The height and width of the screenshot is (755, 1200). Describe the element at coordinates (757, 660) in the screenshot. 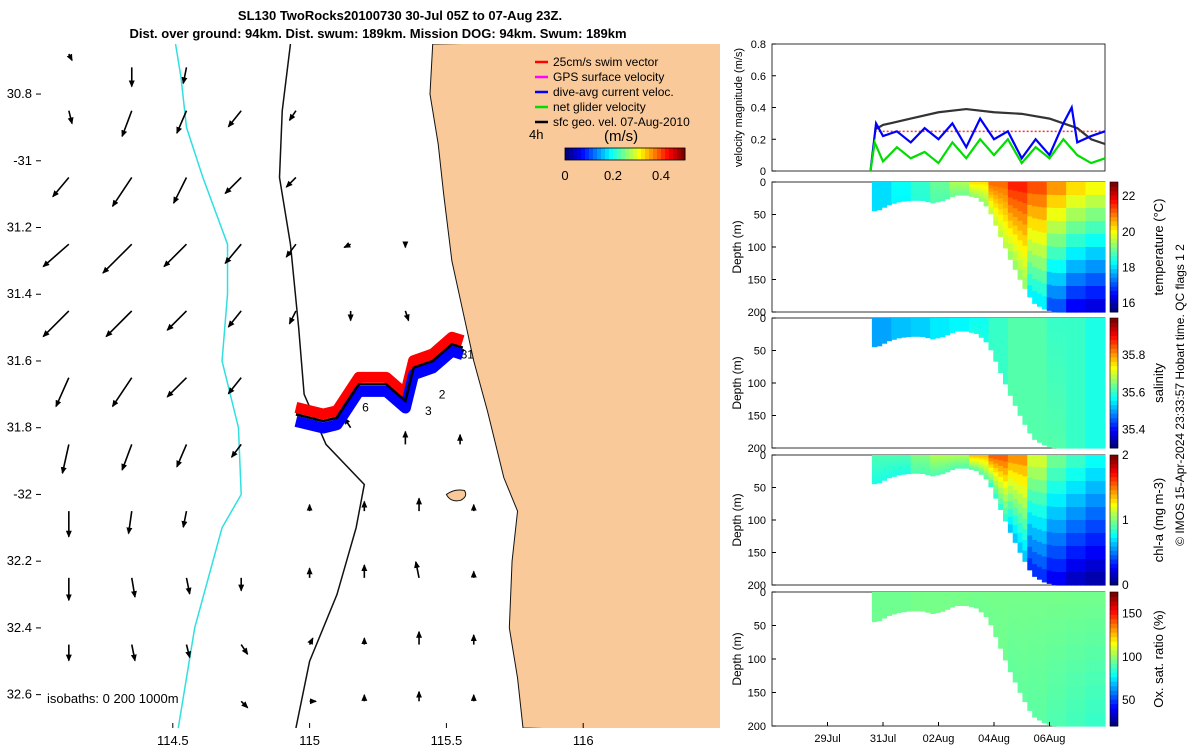

I see `section-y-tick-label: 100` at that location.